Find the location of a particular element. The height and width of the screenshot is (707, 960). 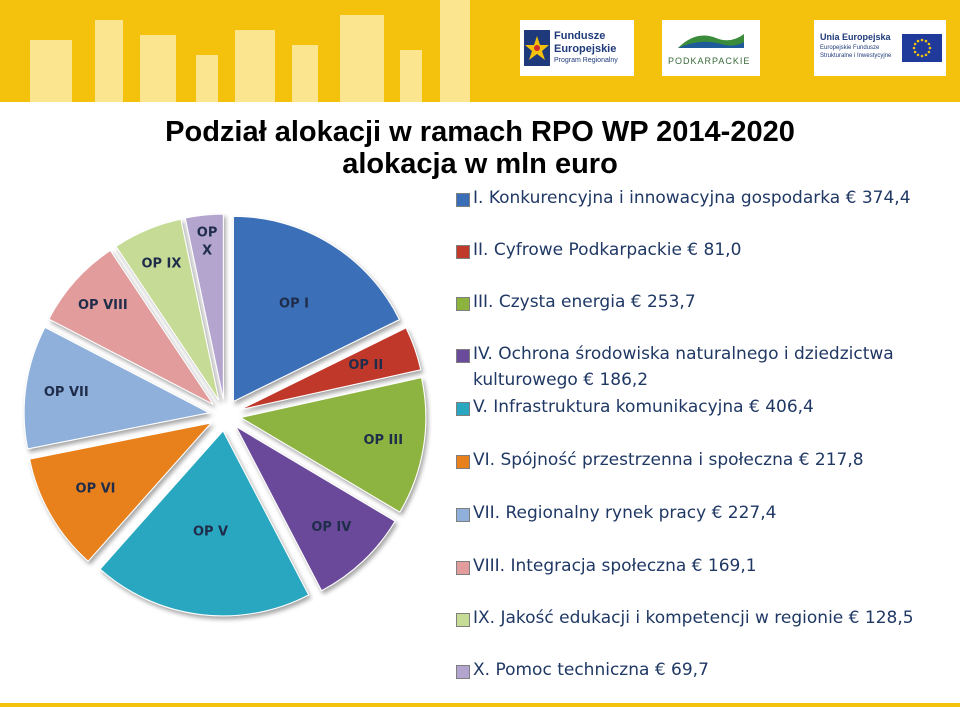

legend-label: V. Infrastruktura komunikacyjna € 406,4 is located at coordinates (643, 407).